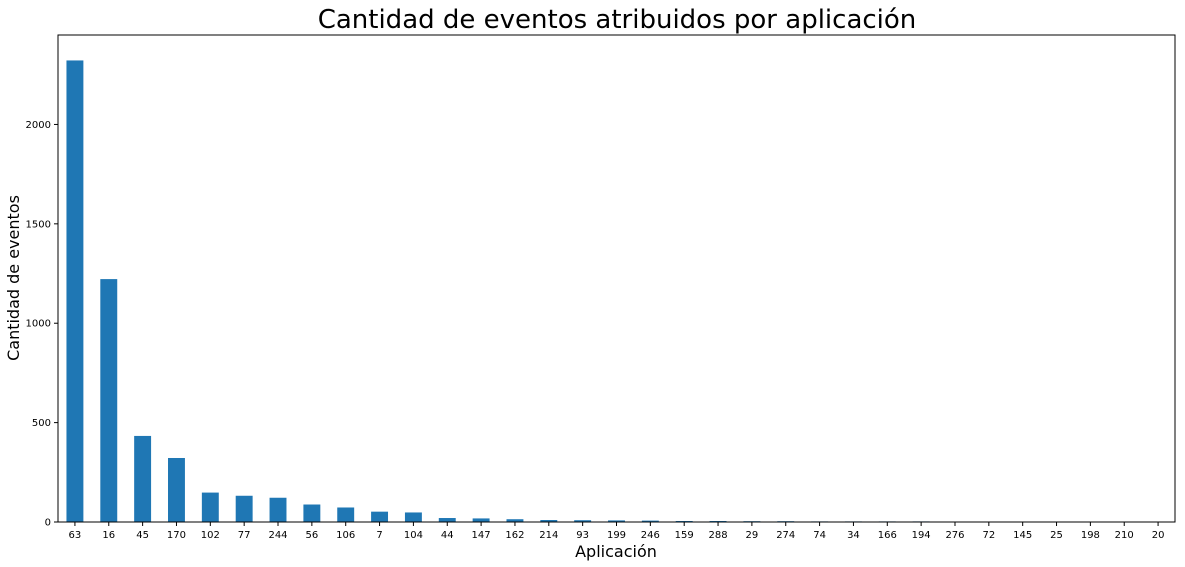 Image resolution: width=1185 pixels, height=567 pixels. What do you see at coordinates (650, 535) in the screenshot?
I see `x-tick-label-246: 246` at bounding box center [650, 535].